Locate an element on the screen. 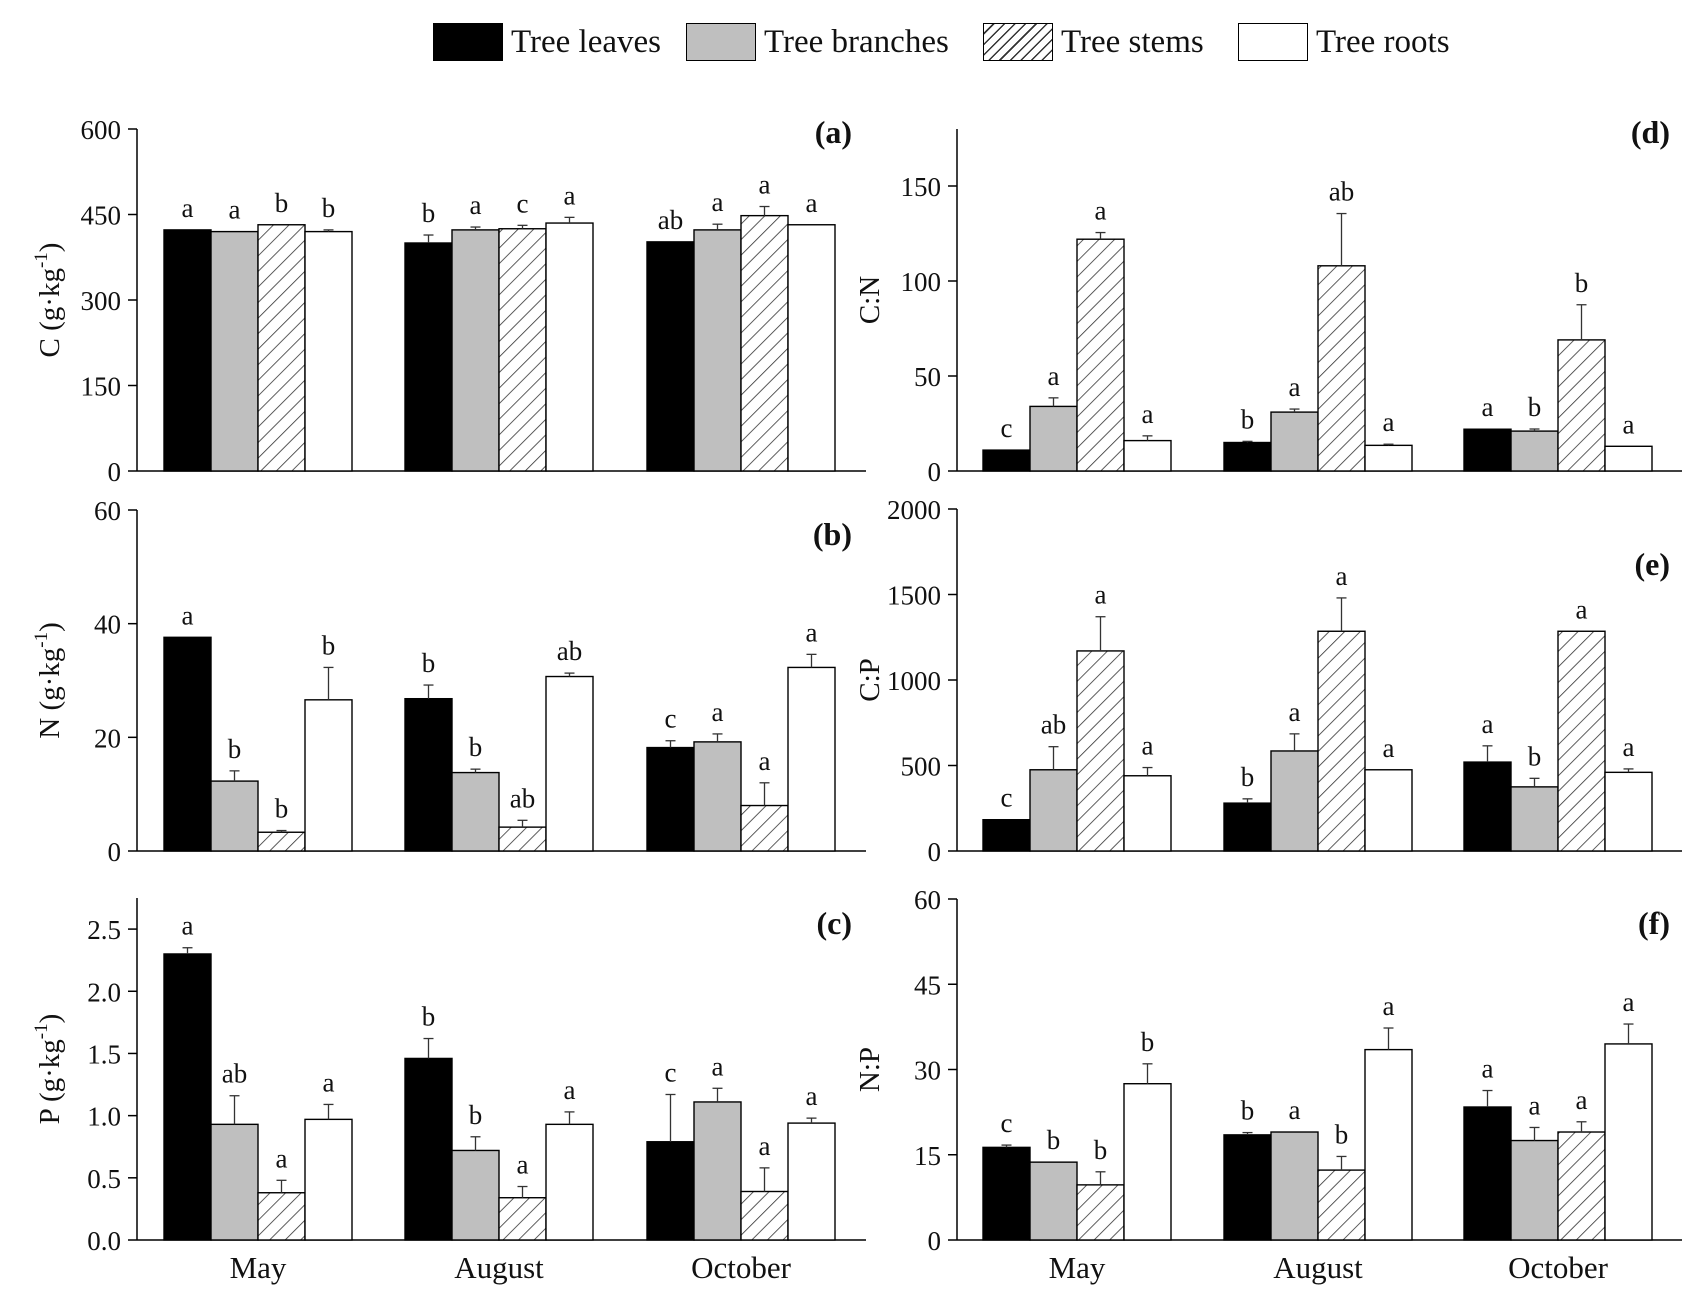 Image resolution: width=1697 pixels, height=1297 pixels. panel-c-bar-roots is located at coordinates (328, 1179).